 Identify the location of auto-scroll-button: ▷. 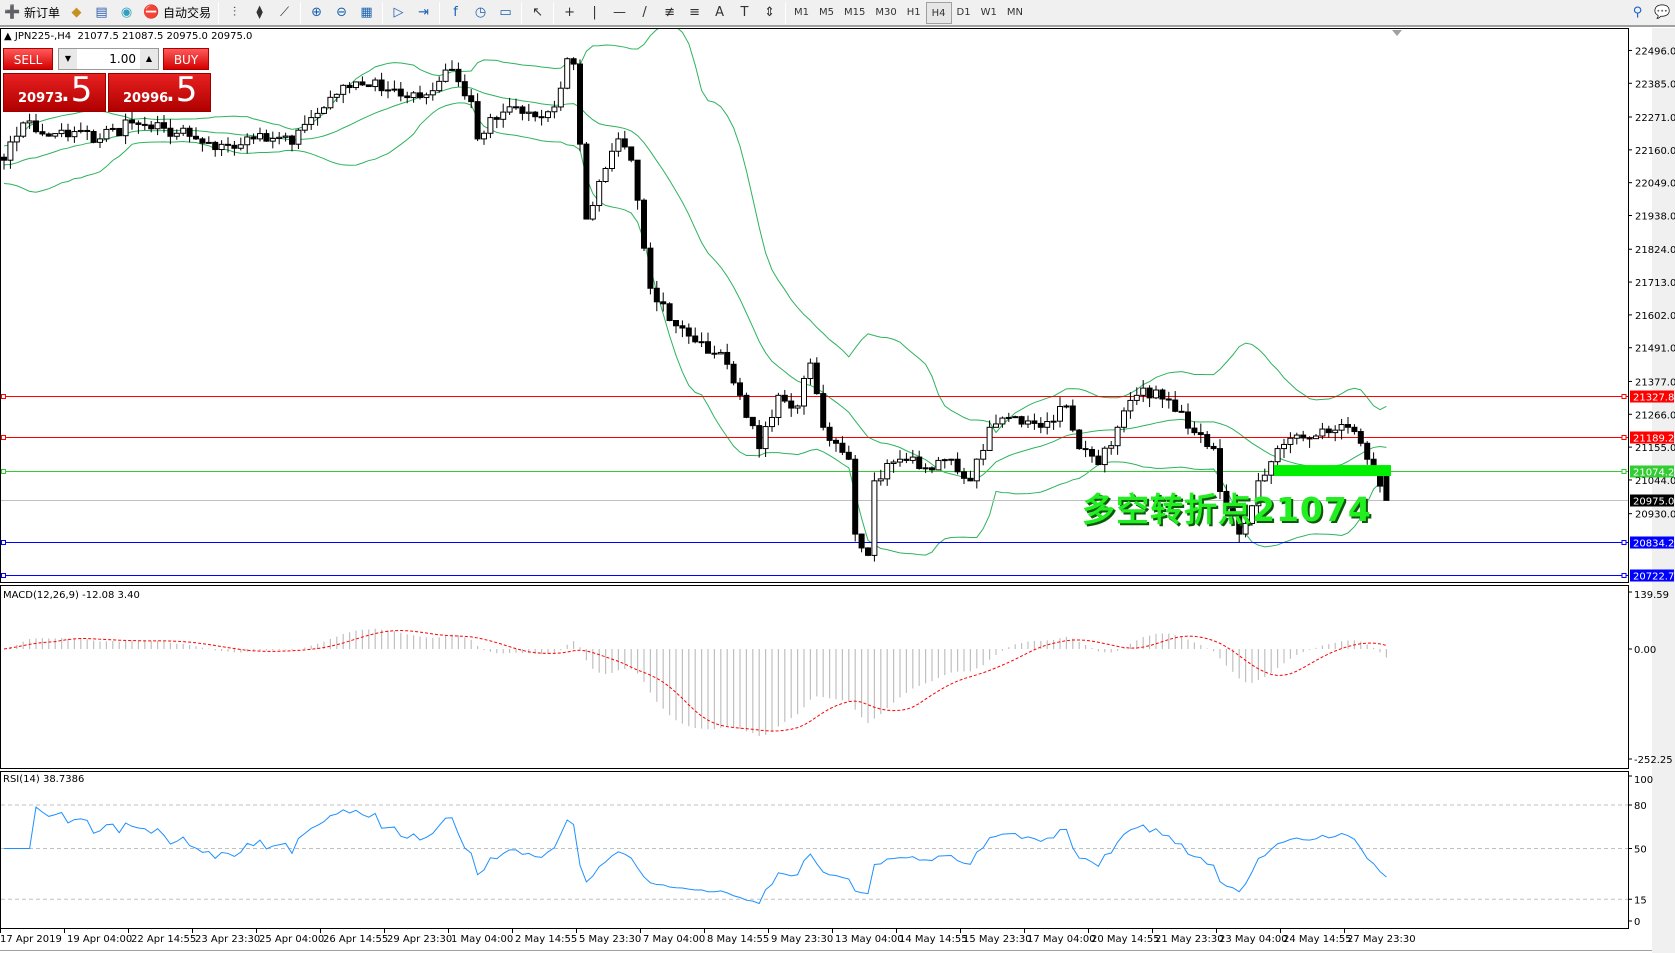
(398, 12).